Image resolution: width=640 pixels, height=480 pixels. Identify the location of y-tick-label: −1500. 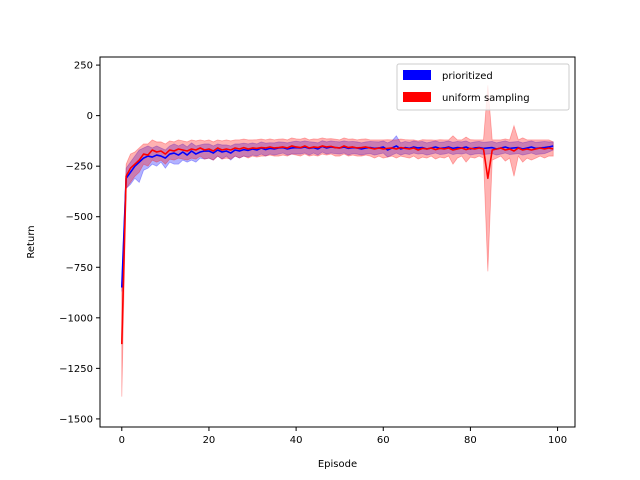
(76, 419).